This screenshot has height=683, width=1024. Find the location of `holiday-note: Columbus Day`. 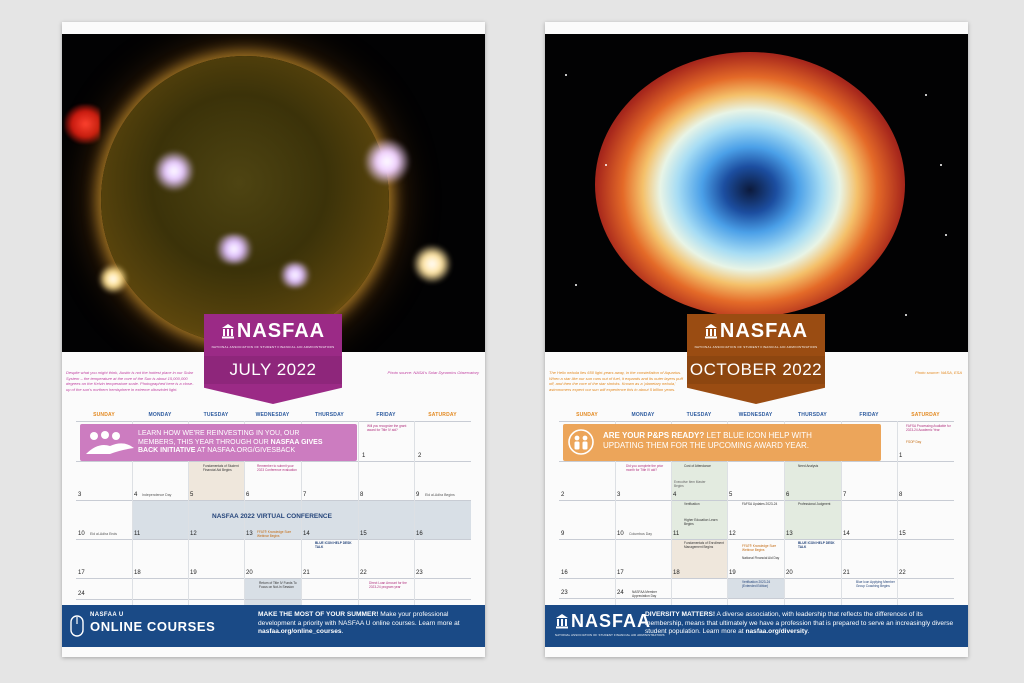

holiday-note: Columbus Day is located at coordinates (640, 534).